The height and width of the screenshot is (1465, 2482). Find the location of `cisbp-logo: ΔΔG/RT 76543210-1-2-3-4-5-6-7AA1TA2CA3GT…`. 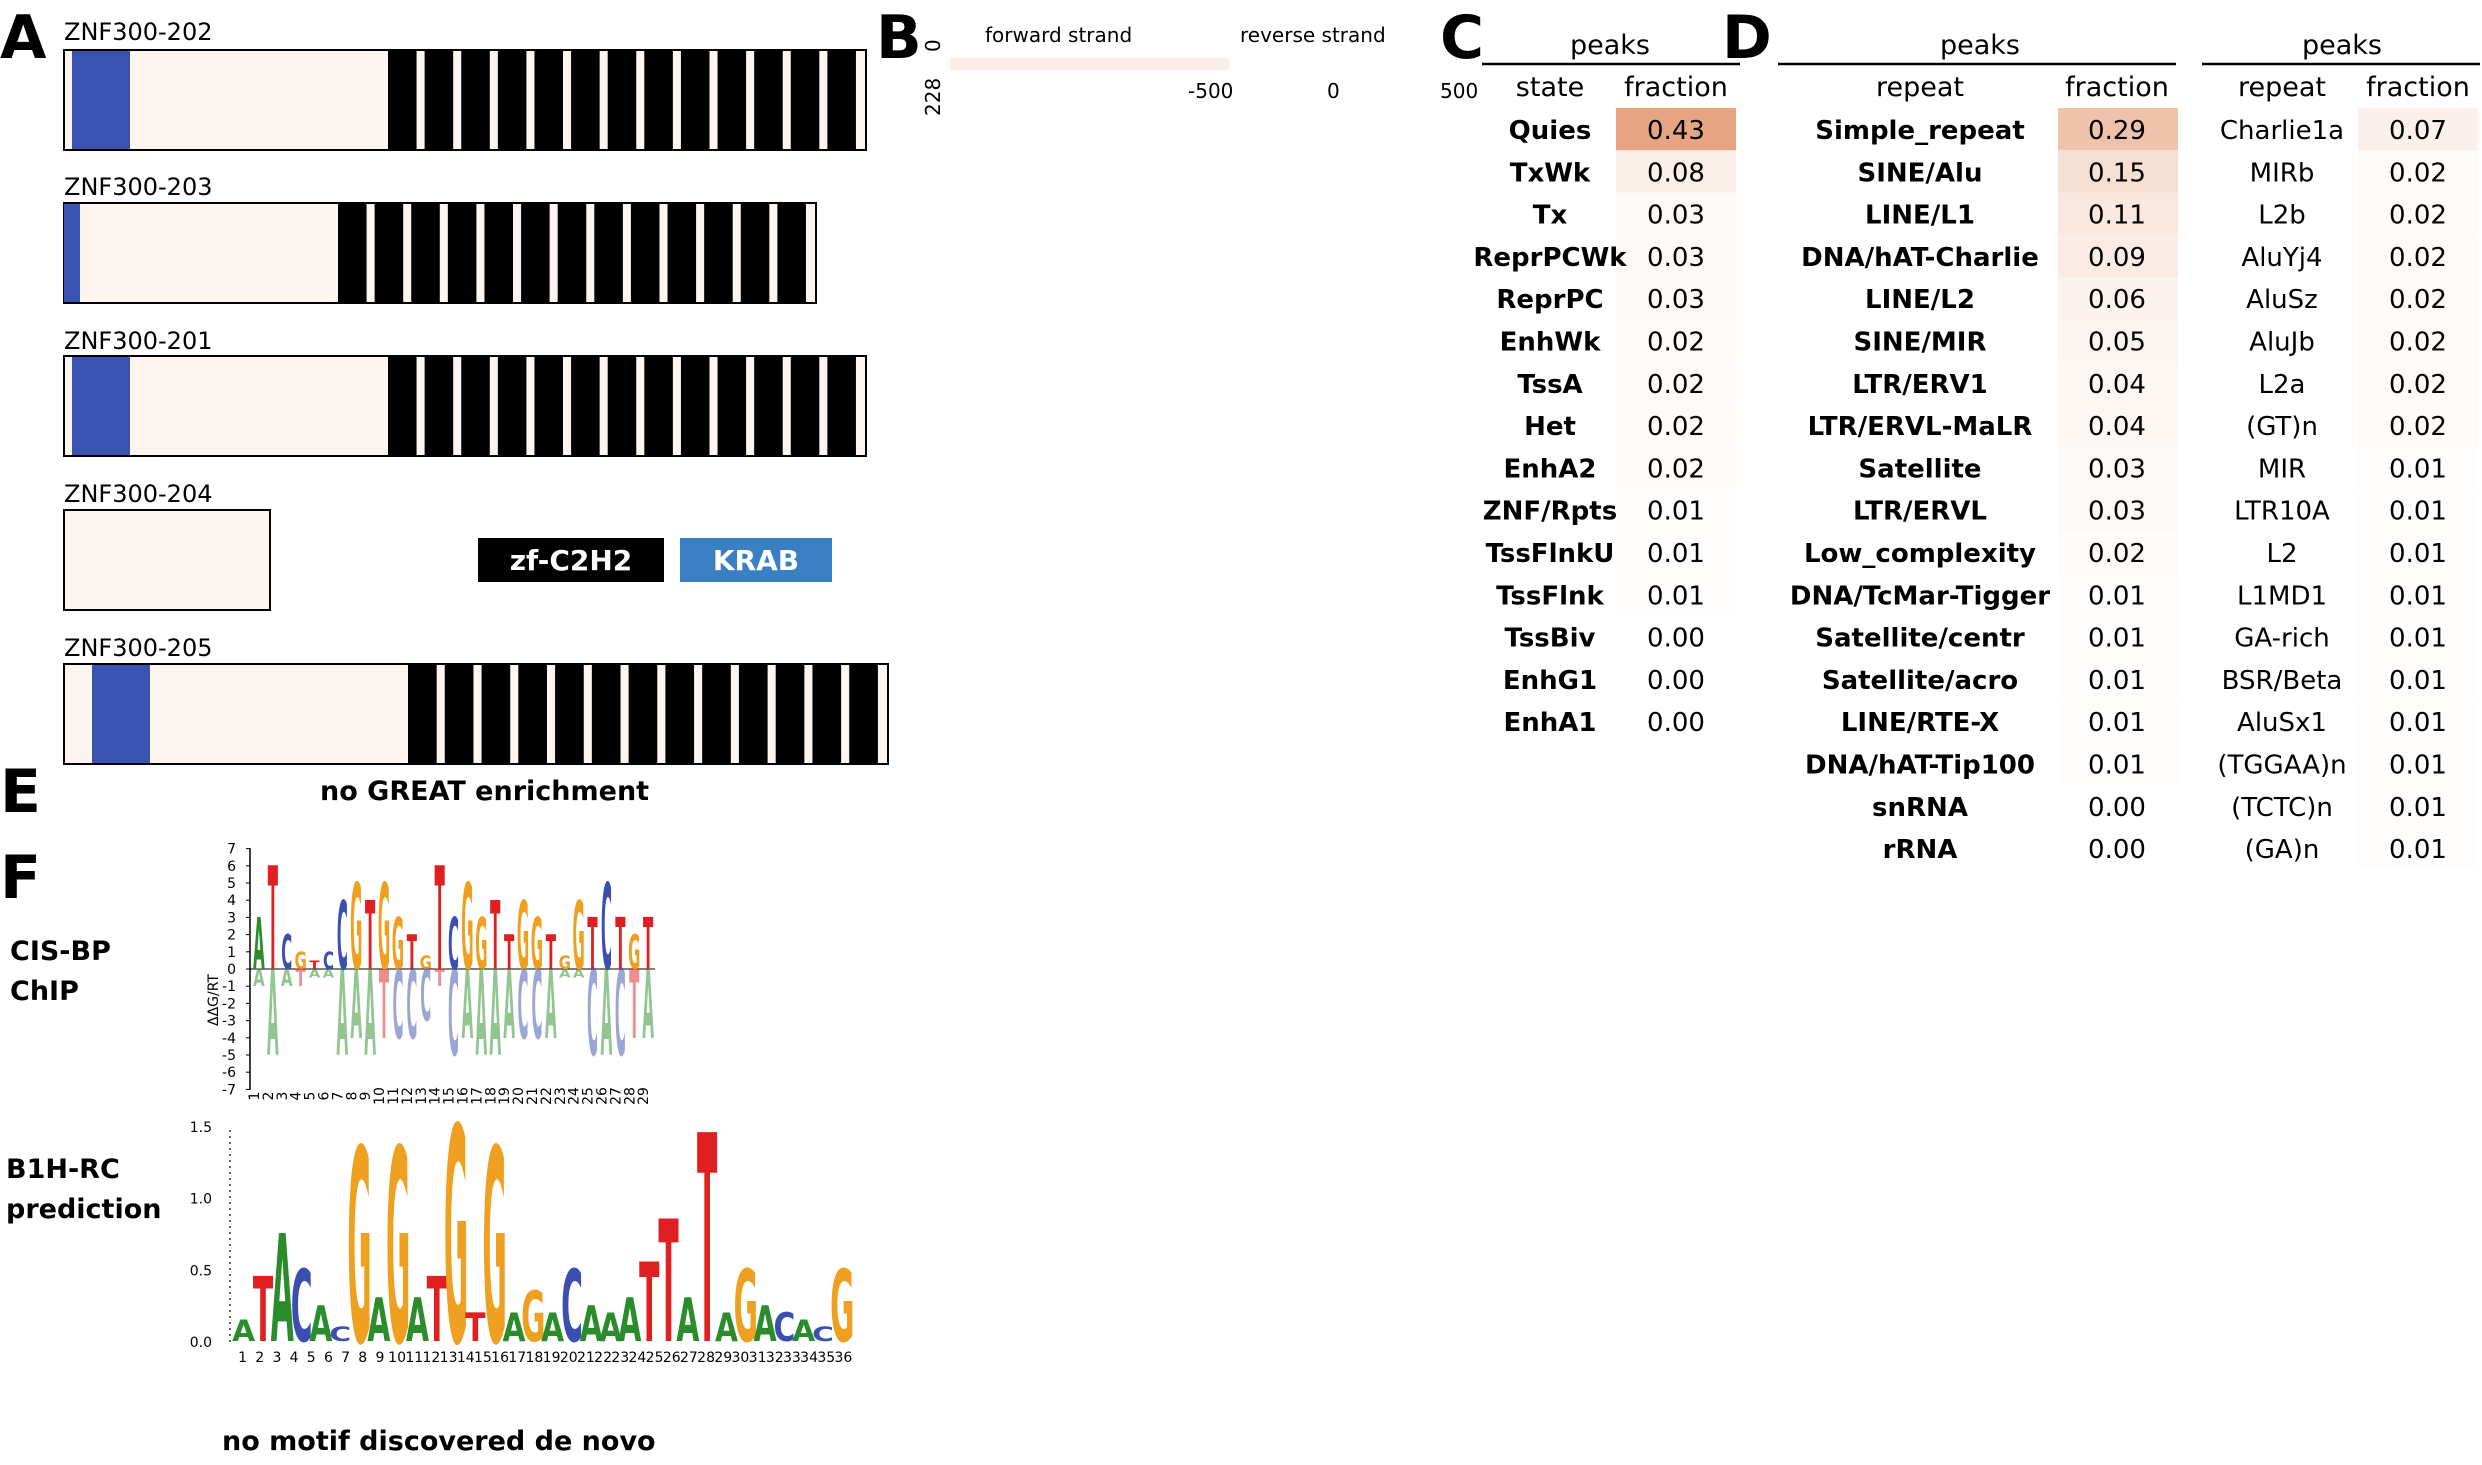

cisbp-logo: ΔΔG/RT 76543210-1-2-3-4-5-6-7AA1TA2CA3GT… is located at coordinates (430, 971).